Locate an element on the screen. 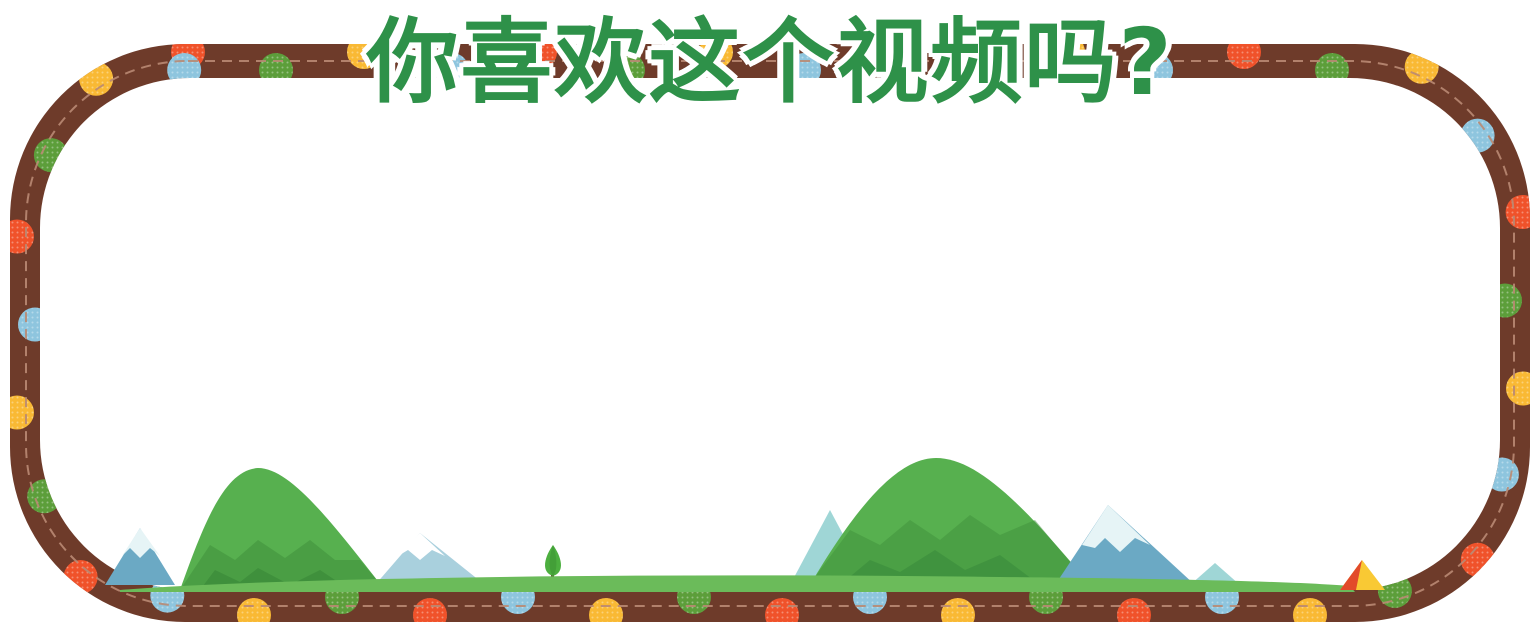  page-title: 你喜欢这个视频吗? is located at coordinates (770, 62).